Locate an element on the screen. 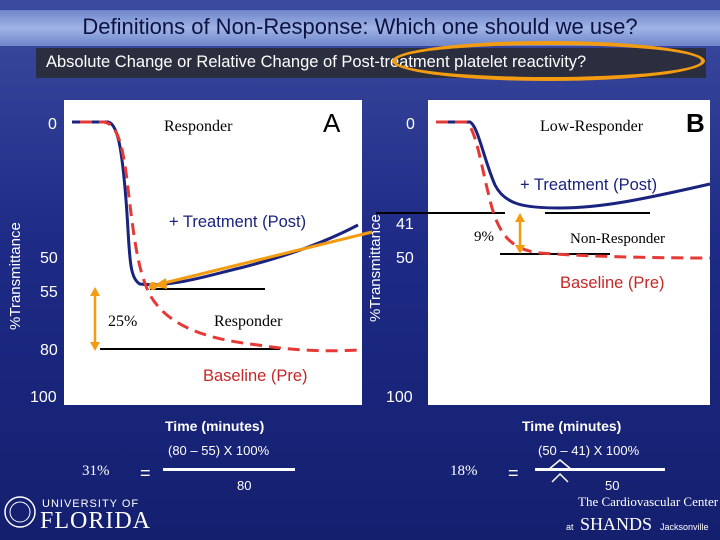 Image resolution: width=720 pixels, height=540 pixels. panel-a-fraction-bar is located at coordinates (229, 469).